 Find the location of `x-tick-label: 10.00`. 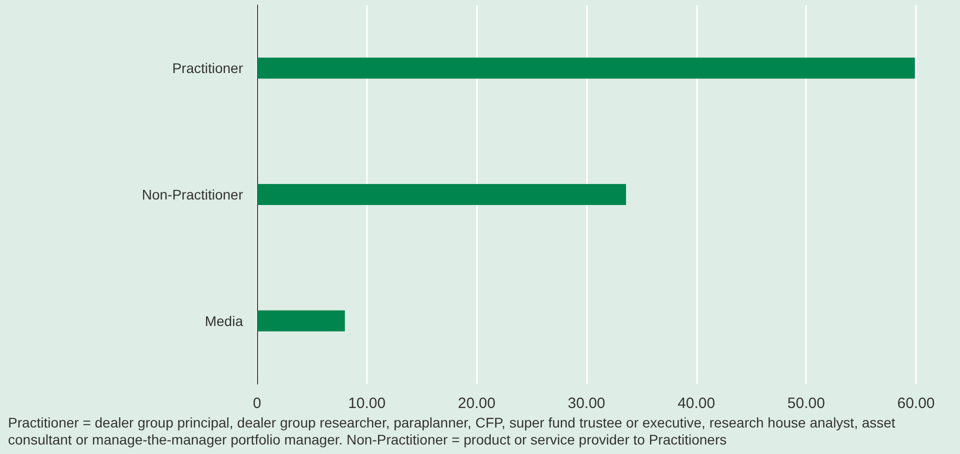

x-tick-label: 10.00 is located at coordinates (367, 403).